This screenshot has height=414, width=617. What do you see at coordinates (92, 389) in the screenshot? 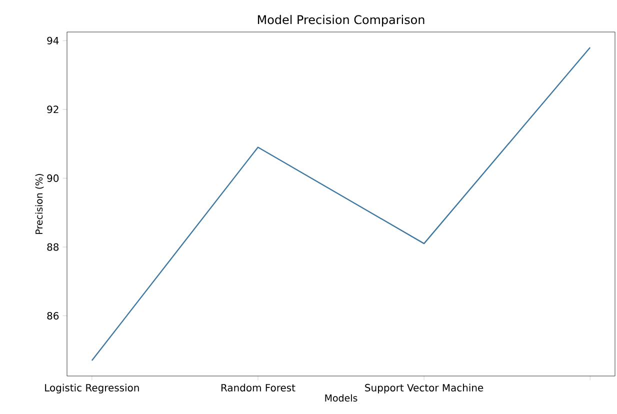
I see `x-tick-label: Logistic Regression` at bounding box center [92, 389].